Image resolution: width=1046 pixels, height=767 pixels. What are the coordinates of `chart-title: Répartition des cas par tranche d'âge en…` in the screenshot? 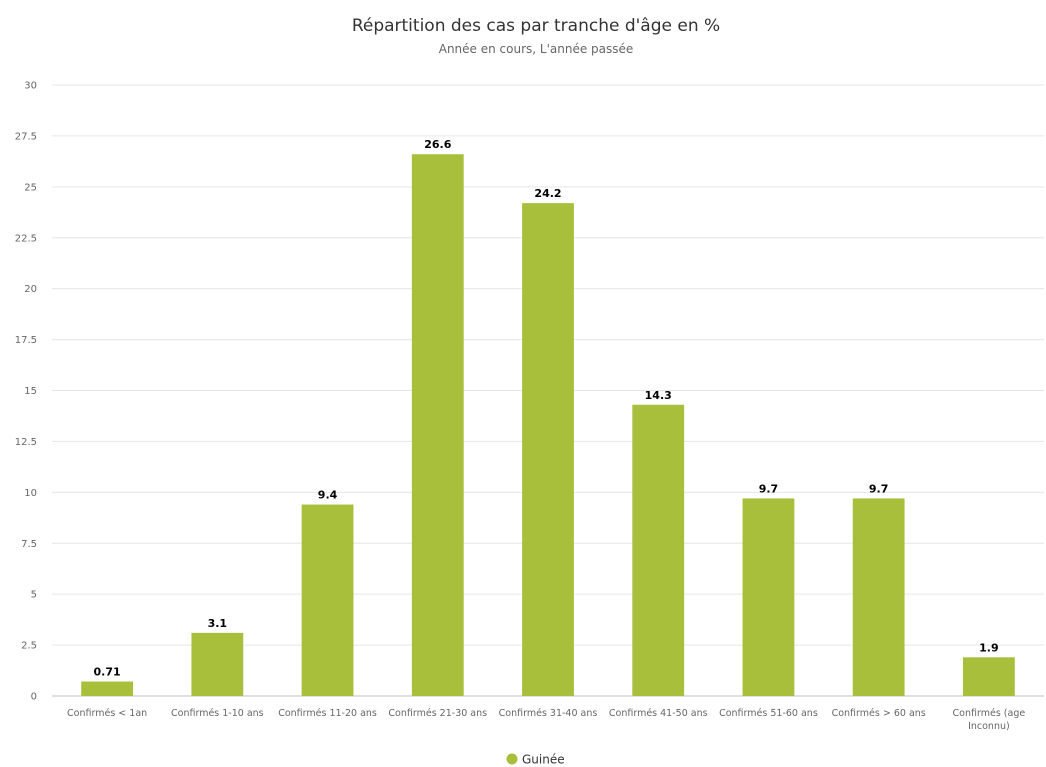 It's located at (536, 26).